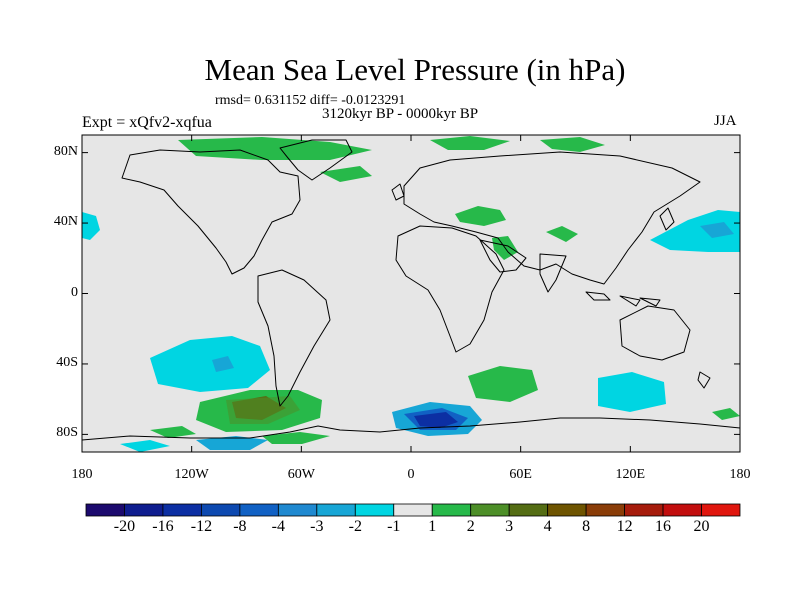  Describe the element at coordinates (552, 218) in the screenshot. I see `eurasia-coastline` at that location.